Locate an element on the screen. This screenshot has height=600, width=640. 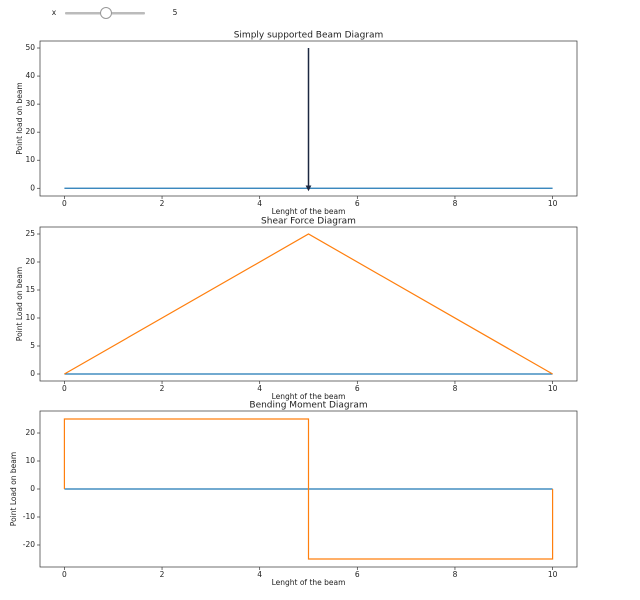
chart-title: Simply supported Beam Diagram is located at coordinates (309, 36).